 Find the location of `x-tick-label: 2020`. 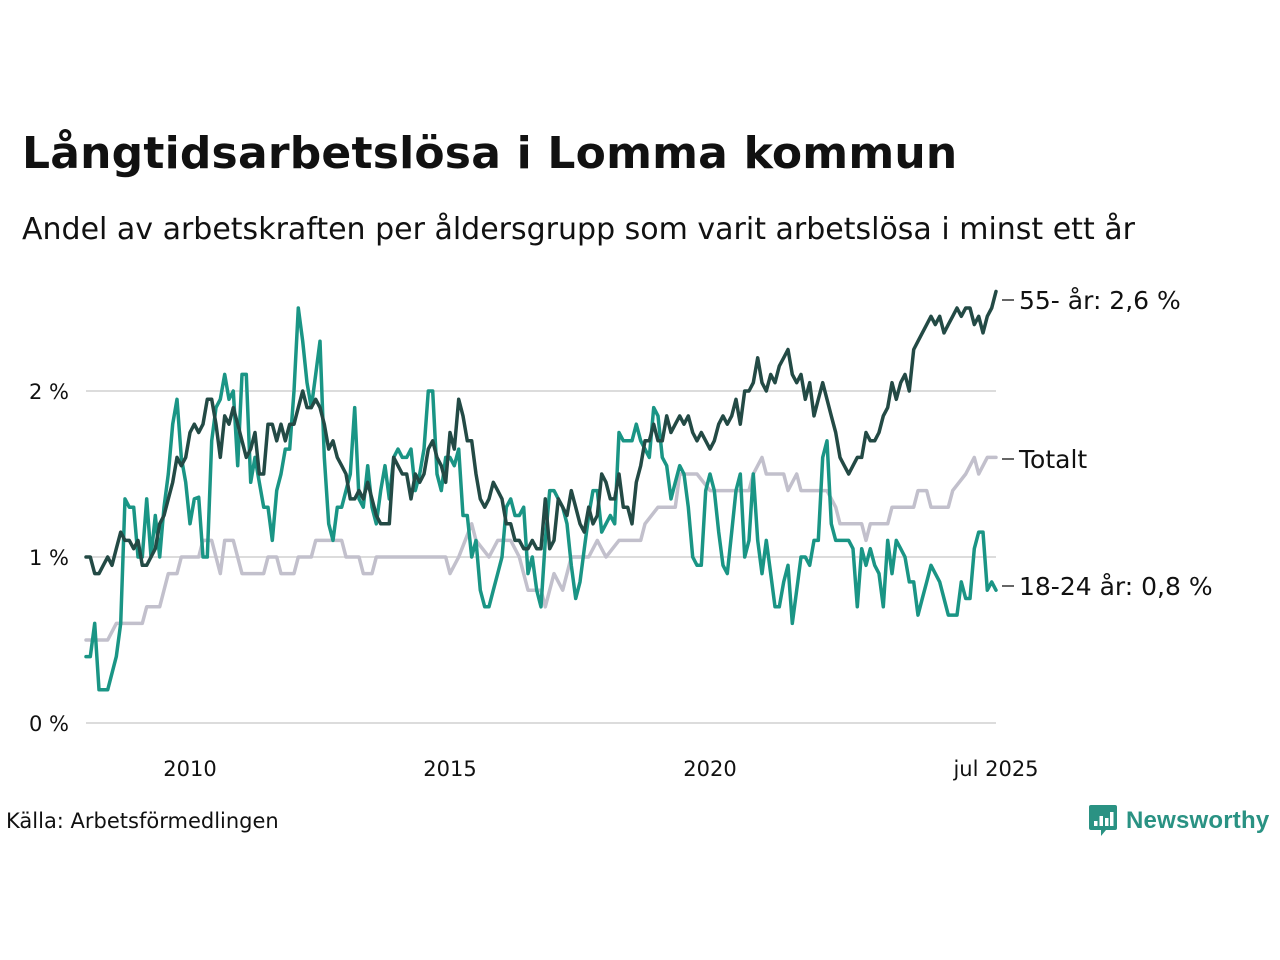

x-tick-label: 2020 is located at coordinates (709, 769).